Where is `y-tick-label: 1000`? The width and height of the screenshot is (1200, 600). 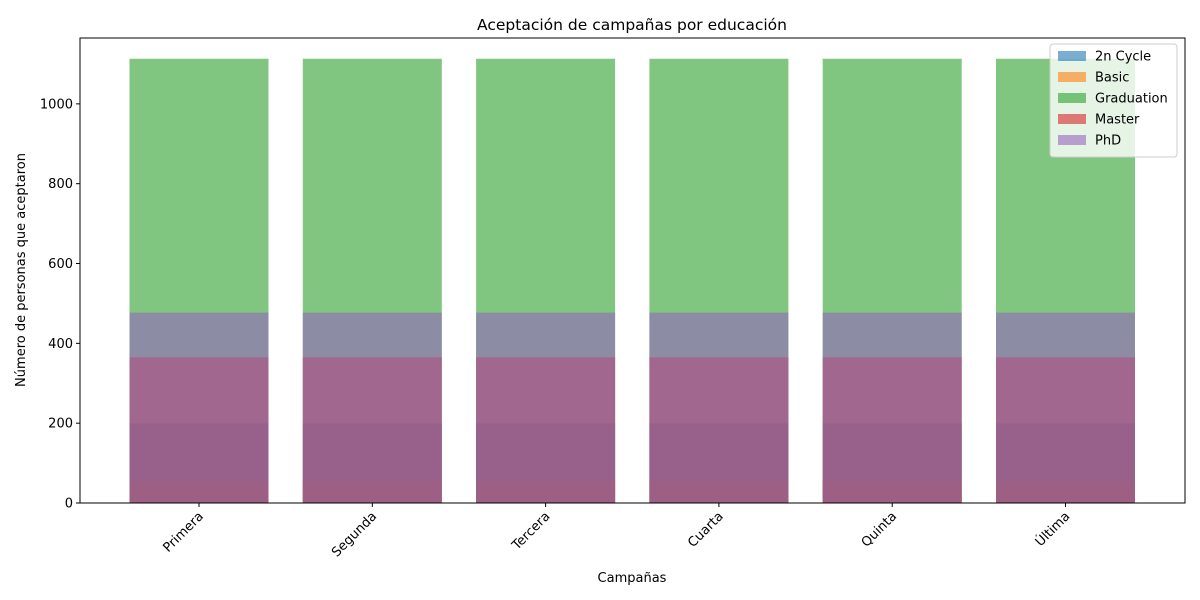
y-tick-label: 1000 is located at coordinates (56, 104).